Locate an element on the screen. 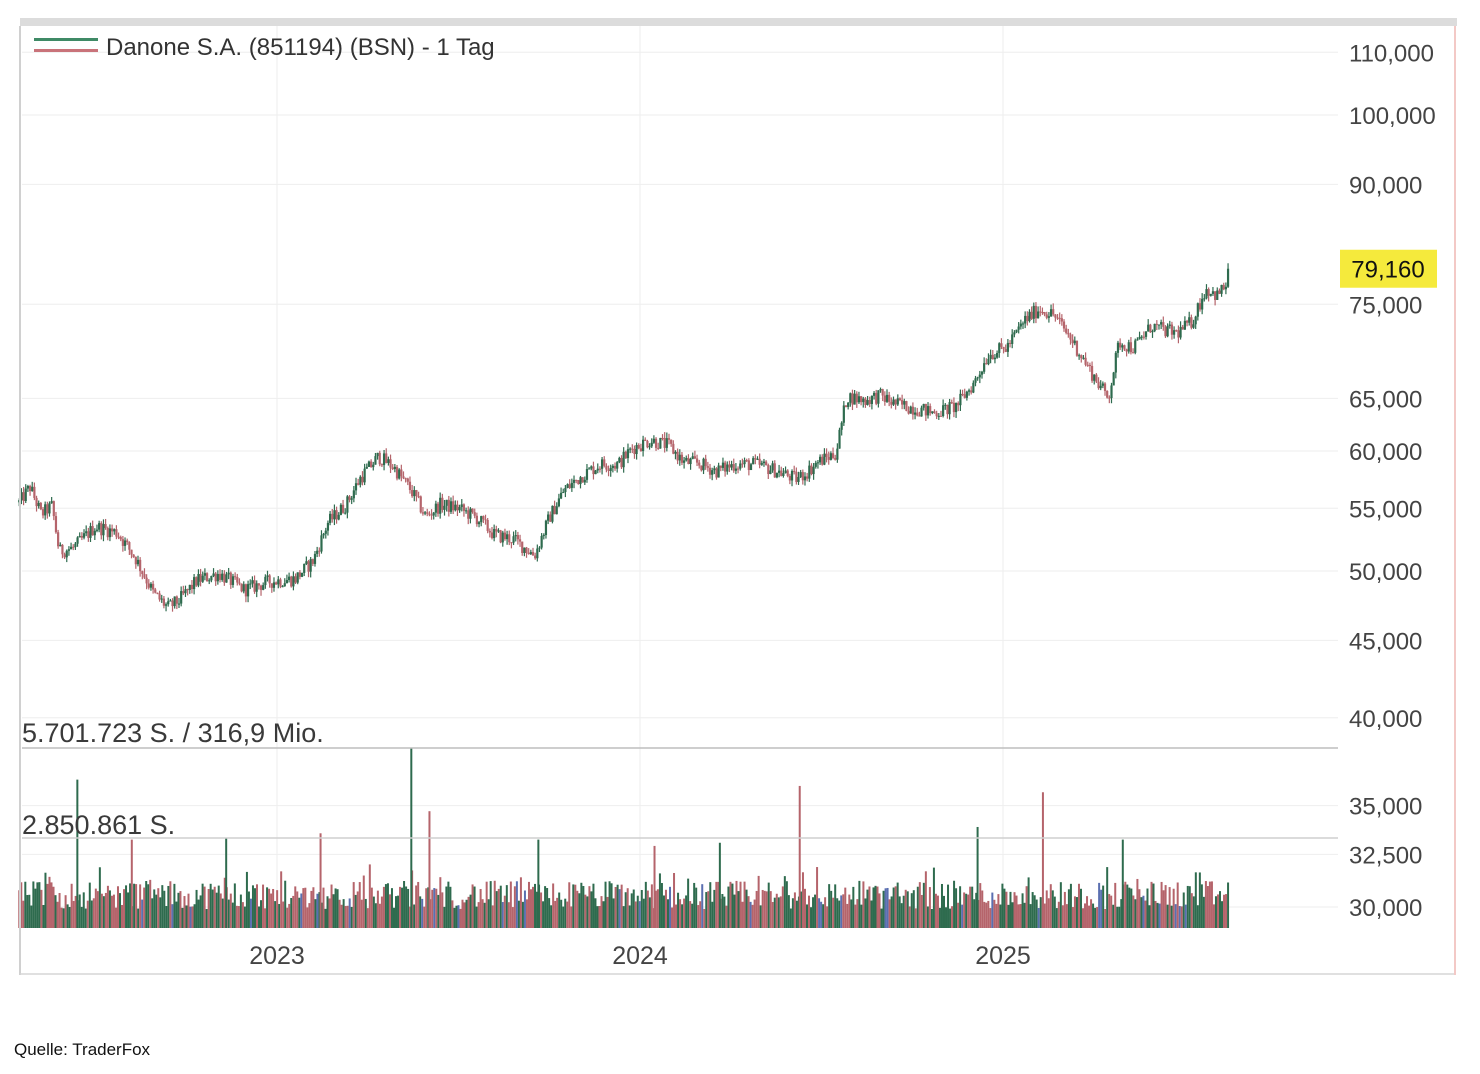 This screenshot has width=1480, height=1074. y-tick-label: 65,000 is located at coordinates (1385, 399).